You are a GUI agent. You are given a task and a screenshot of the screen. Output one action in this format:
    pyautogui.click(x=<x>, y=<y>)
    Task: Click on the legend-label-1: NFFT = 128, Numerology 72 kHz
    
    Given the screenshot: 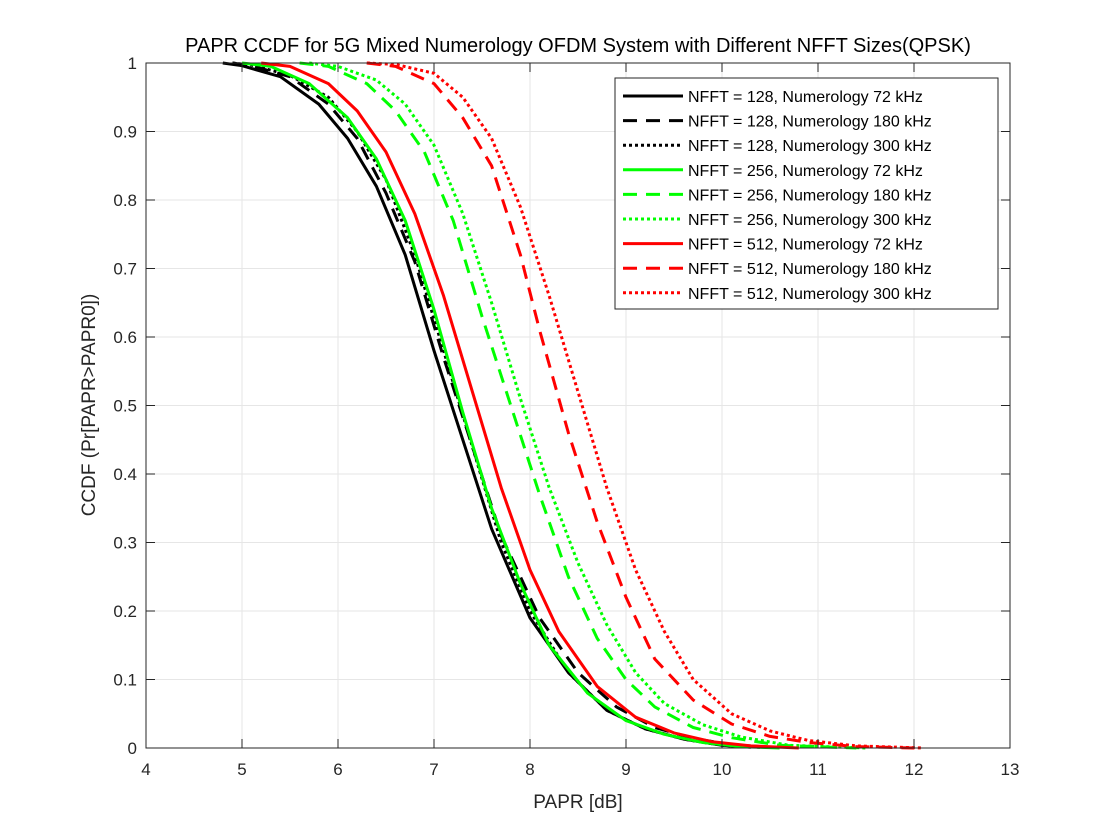 What is the action you would take?
    pyautogui.click(x=805, y=97)
    